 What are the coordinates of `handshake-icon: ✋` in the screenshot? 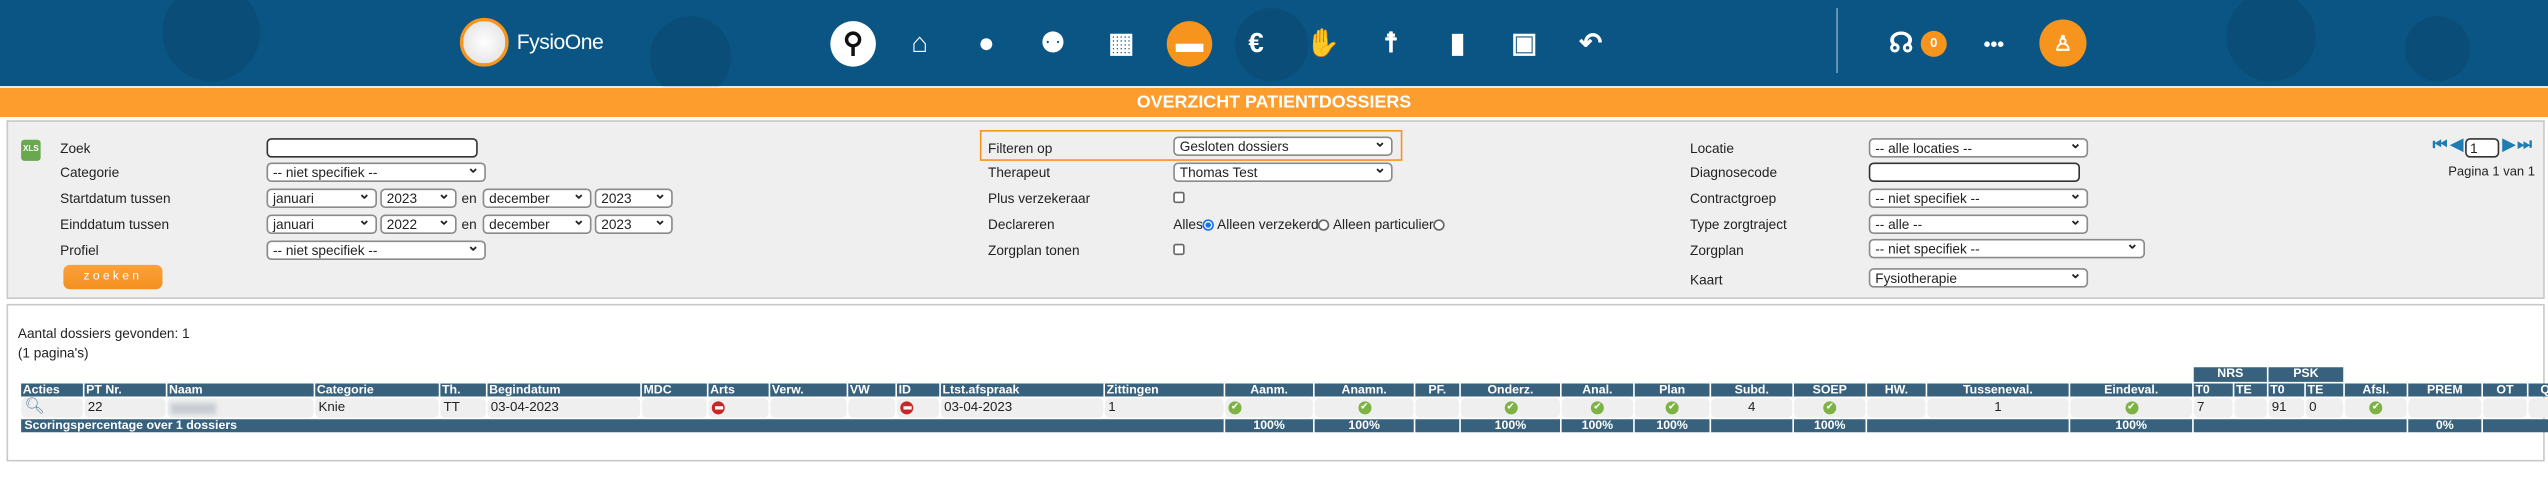 It's located at (1322, 43).